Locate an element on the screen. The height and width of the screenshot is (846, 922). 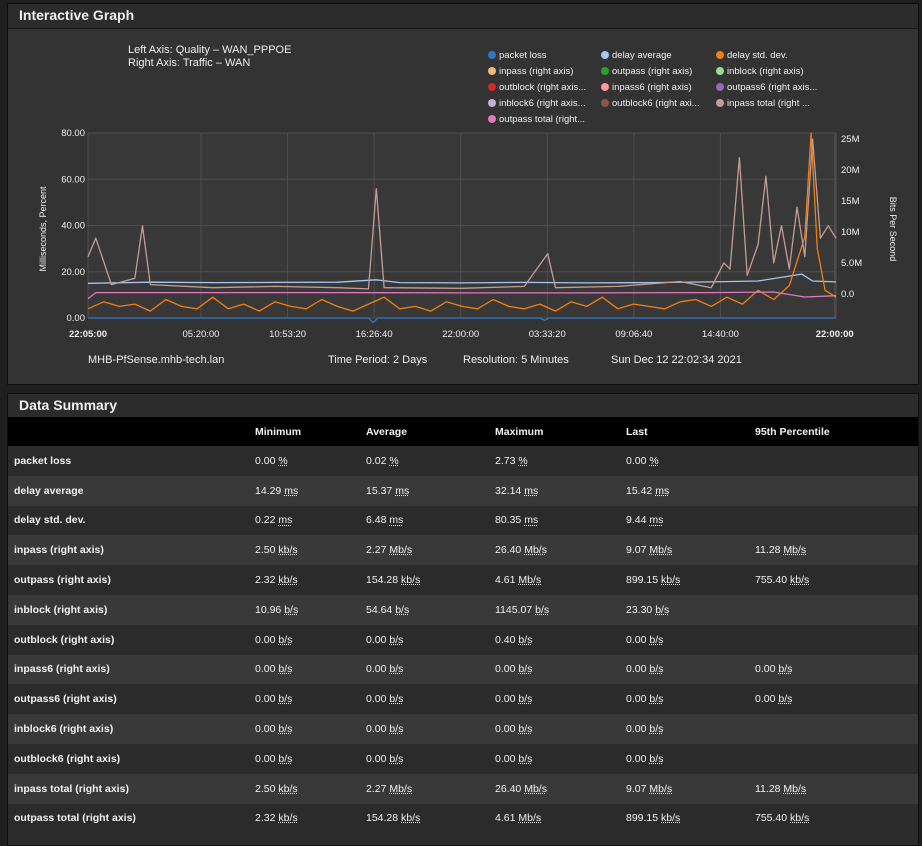
cell-value: 11.28 is located at coordinates (768, 789).